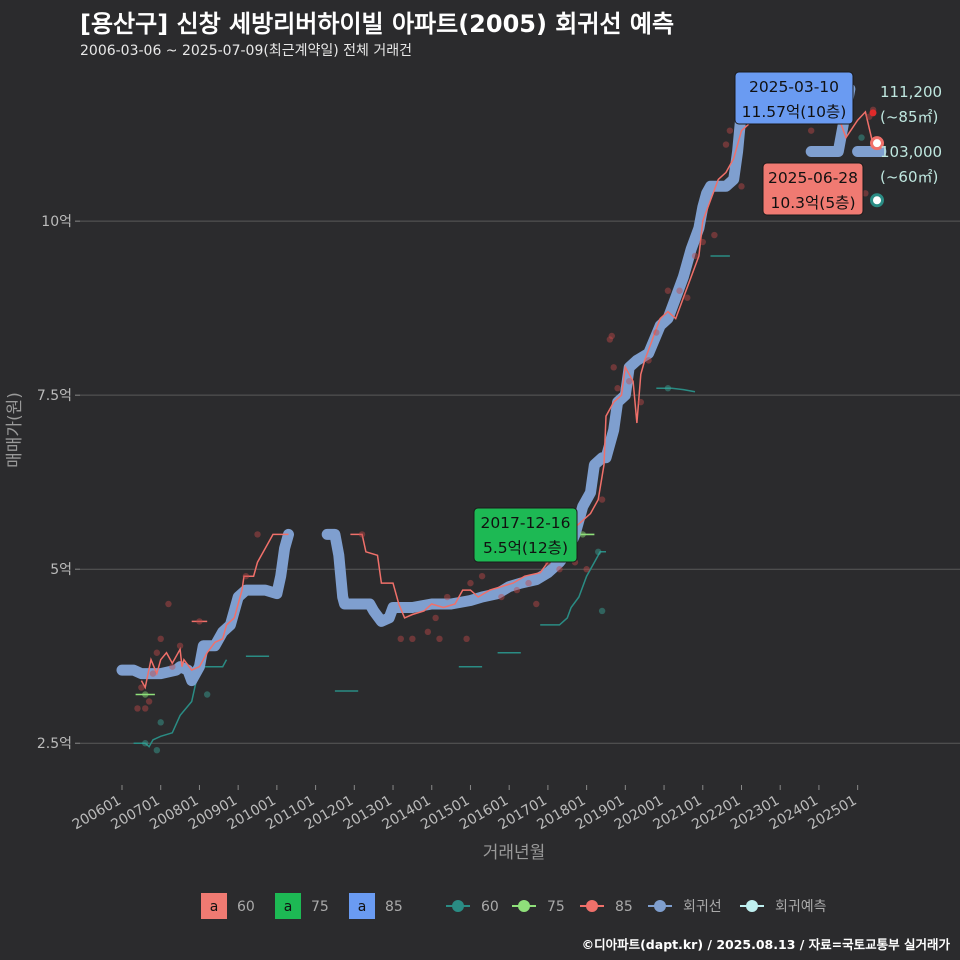 The height and width of the screenshot is (960, 960). What do you see at coordinates (56, 222) in the screenshot?
I see `y-tick-label: 10억` at bounding box center [56, 222].